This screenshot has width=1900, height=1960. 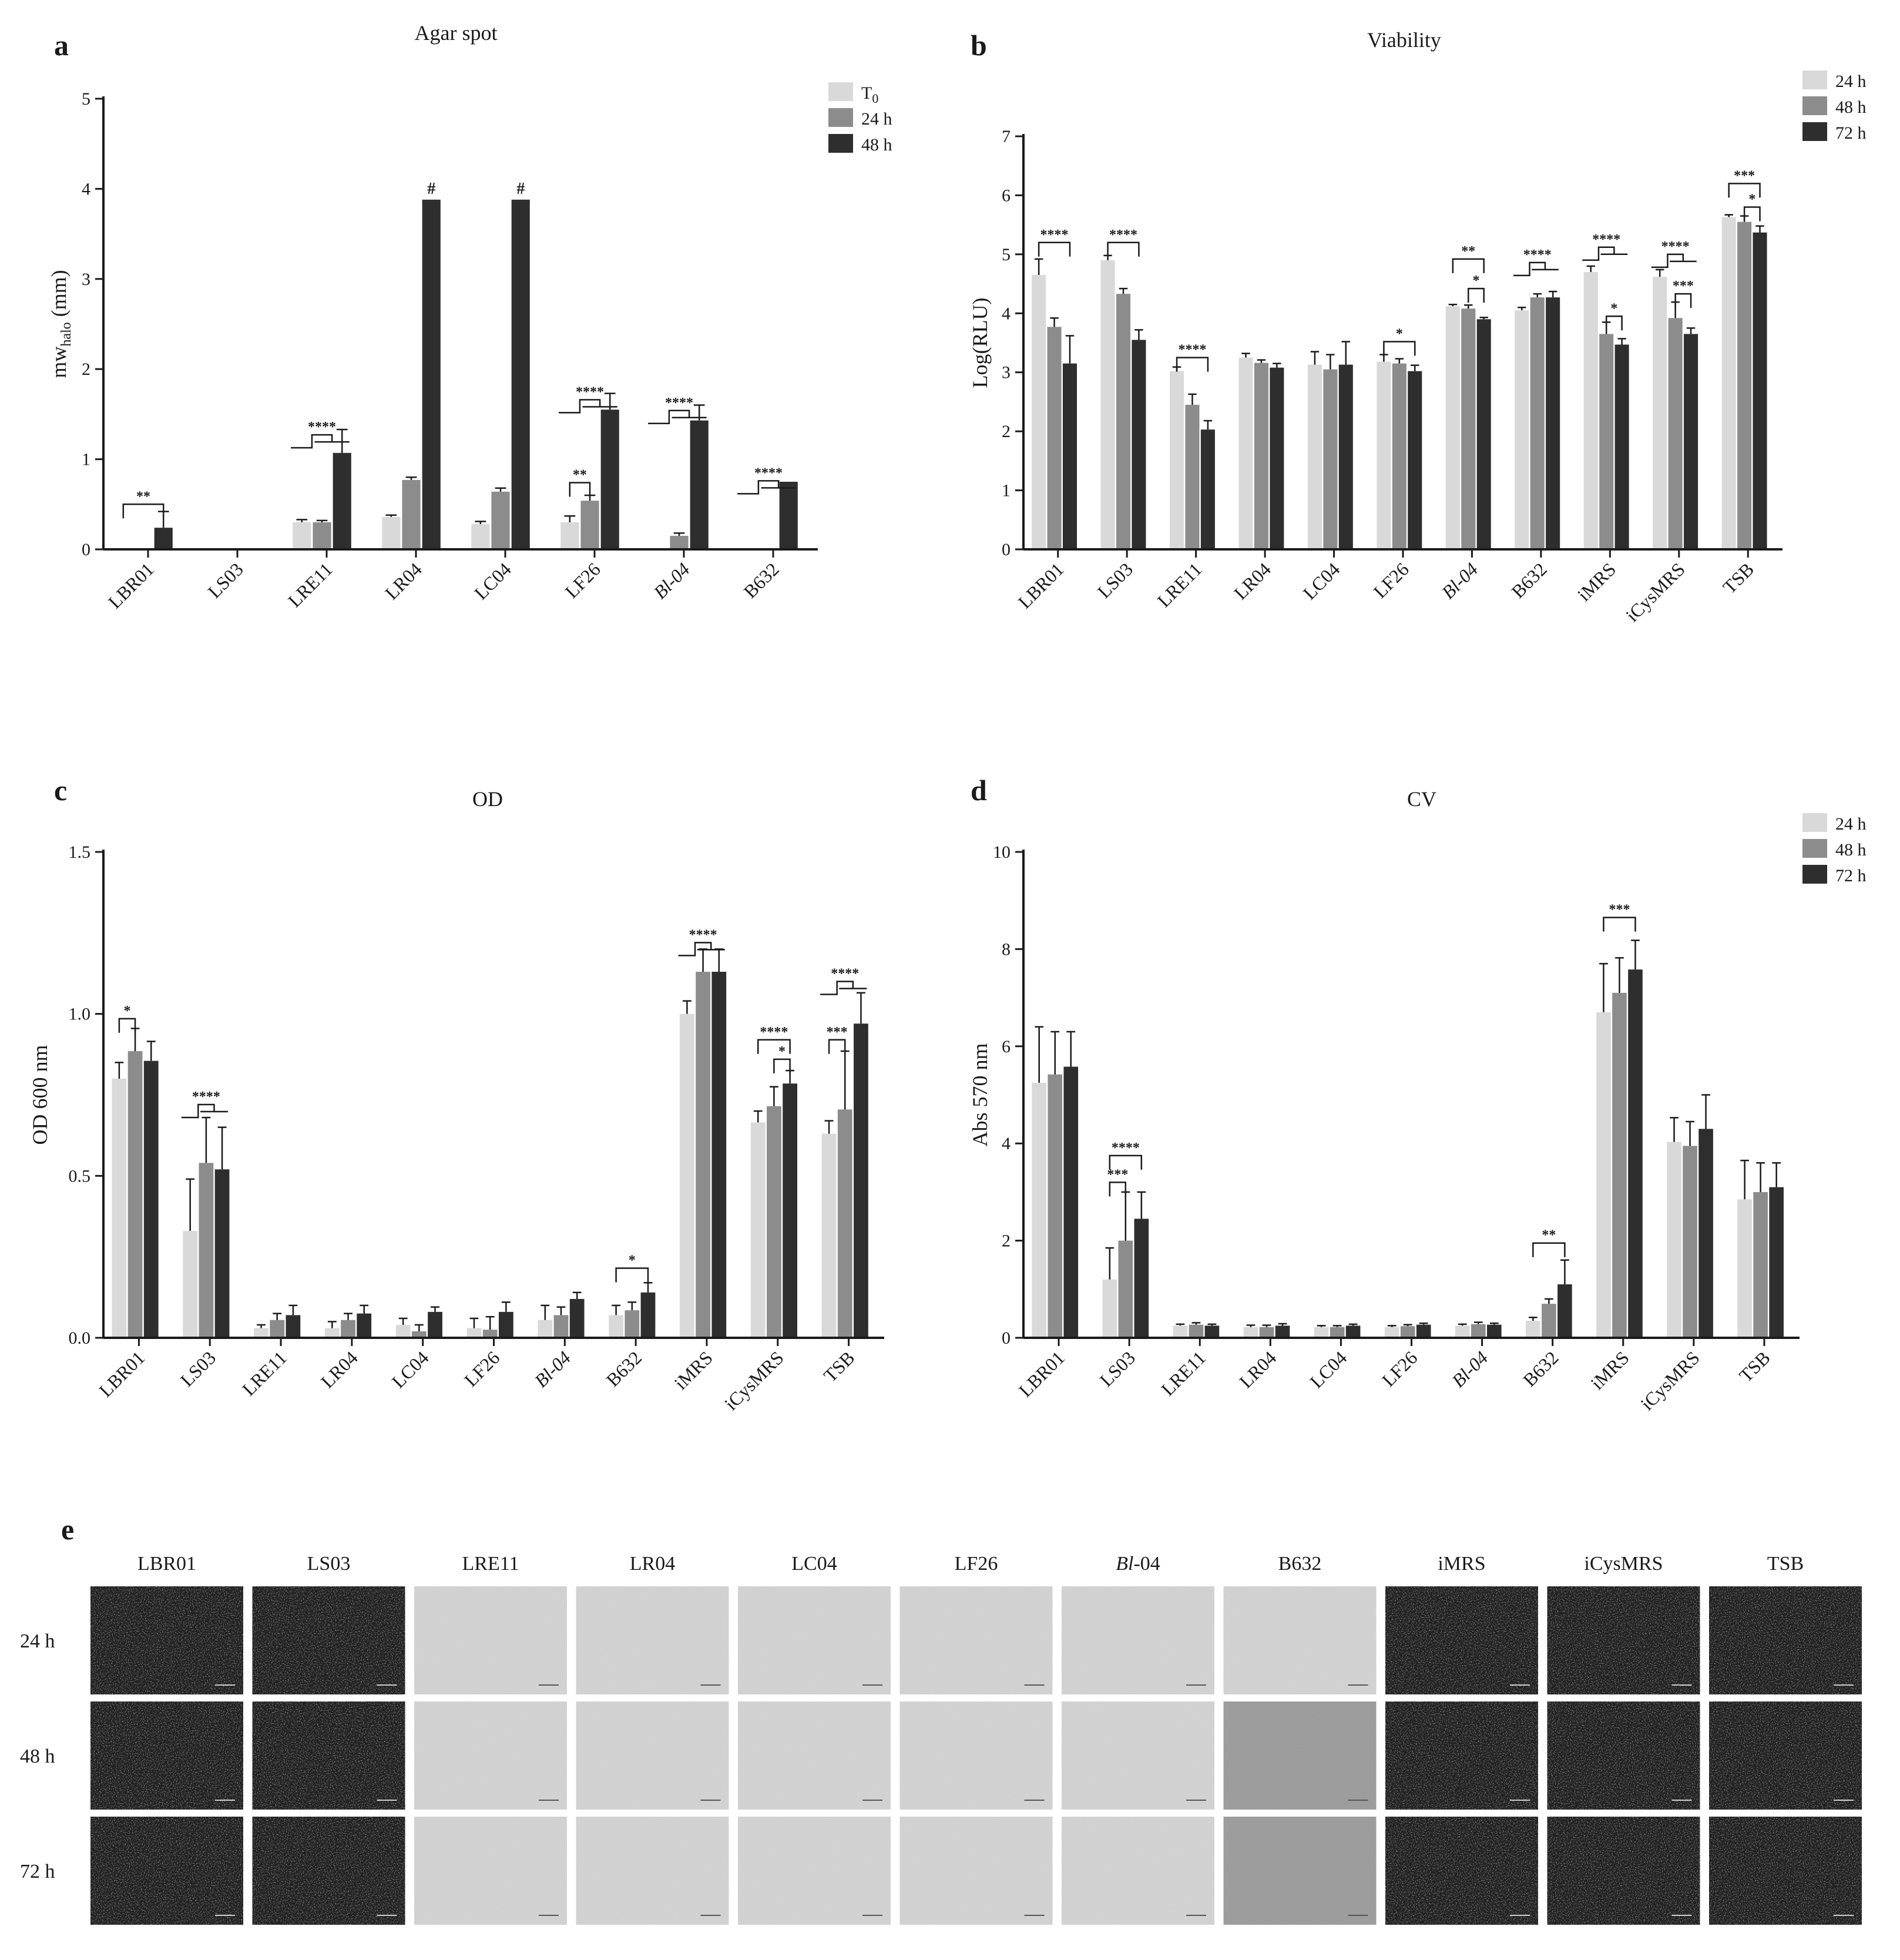 What do you see at coordinates (322, 535) in the screenshot?
I see `bar-LRE11-24h` at bounding box center [322, 535].